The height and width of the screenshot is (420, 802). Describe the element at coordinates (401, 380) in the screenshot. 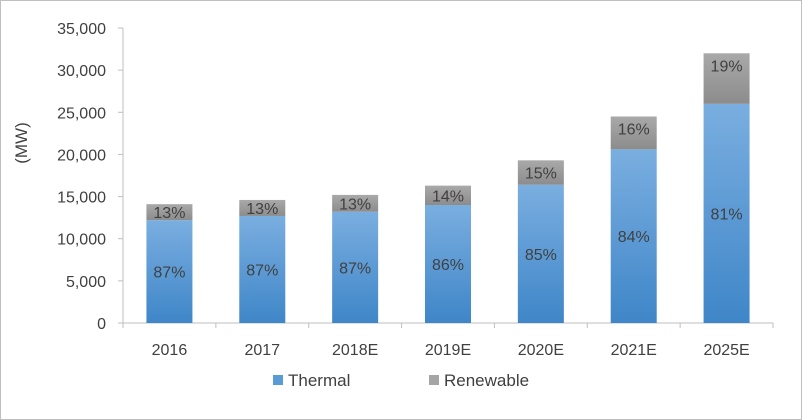

I see `legend: Thermal Renewable` at that location.